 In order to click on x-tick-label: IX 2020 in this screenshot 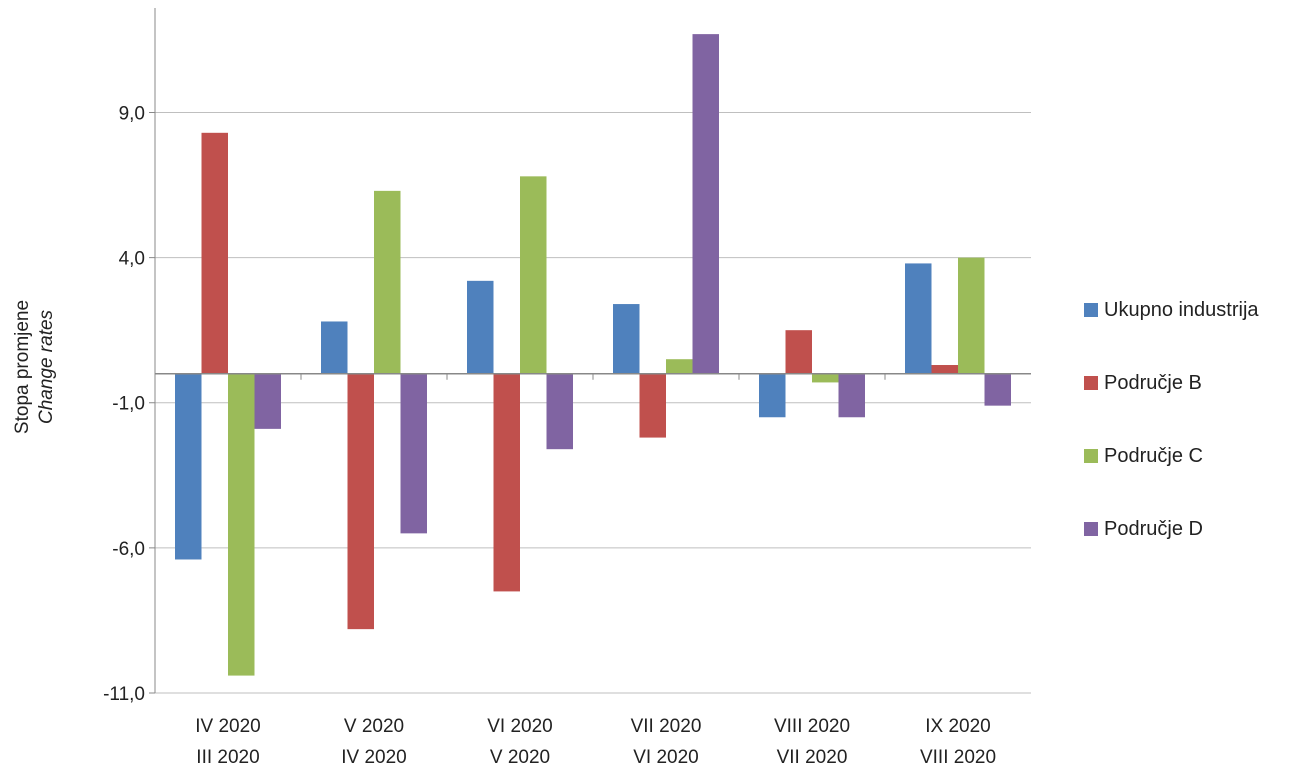, I will do `click(958, 726)`.